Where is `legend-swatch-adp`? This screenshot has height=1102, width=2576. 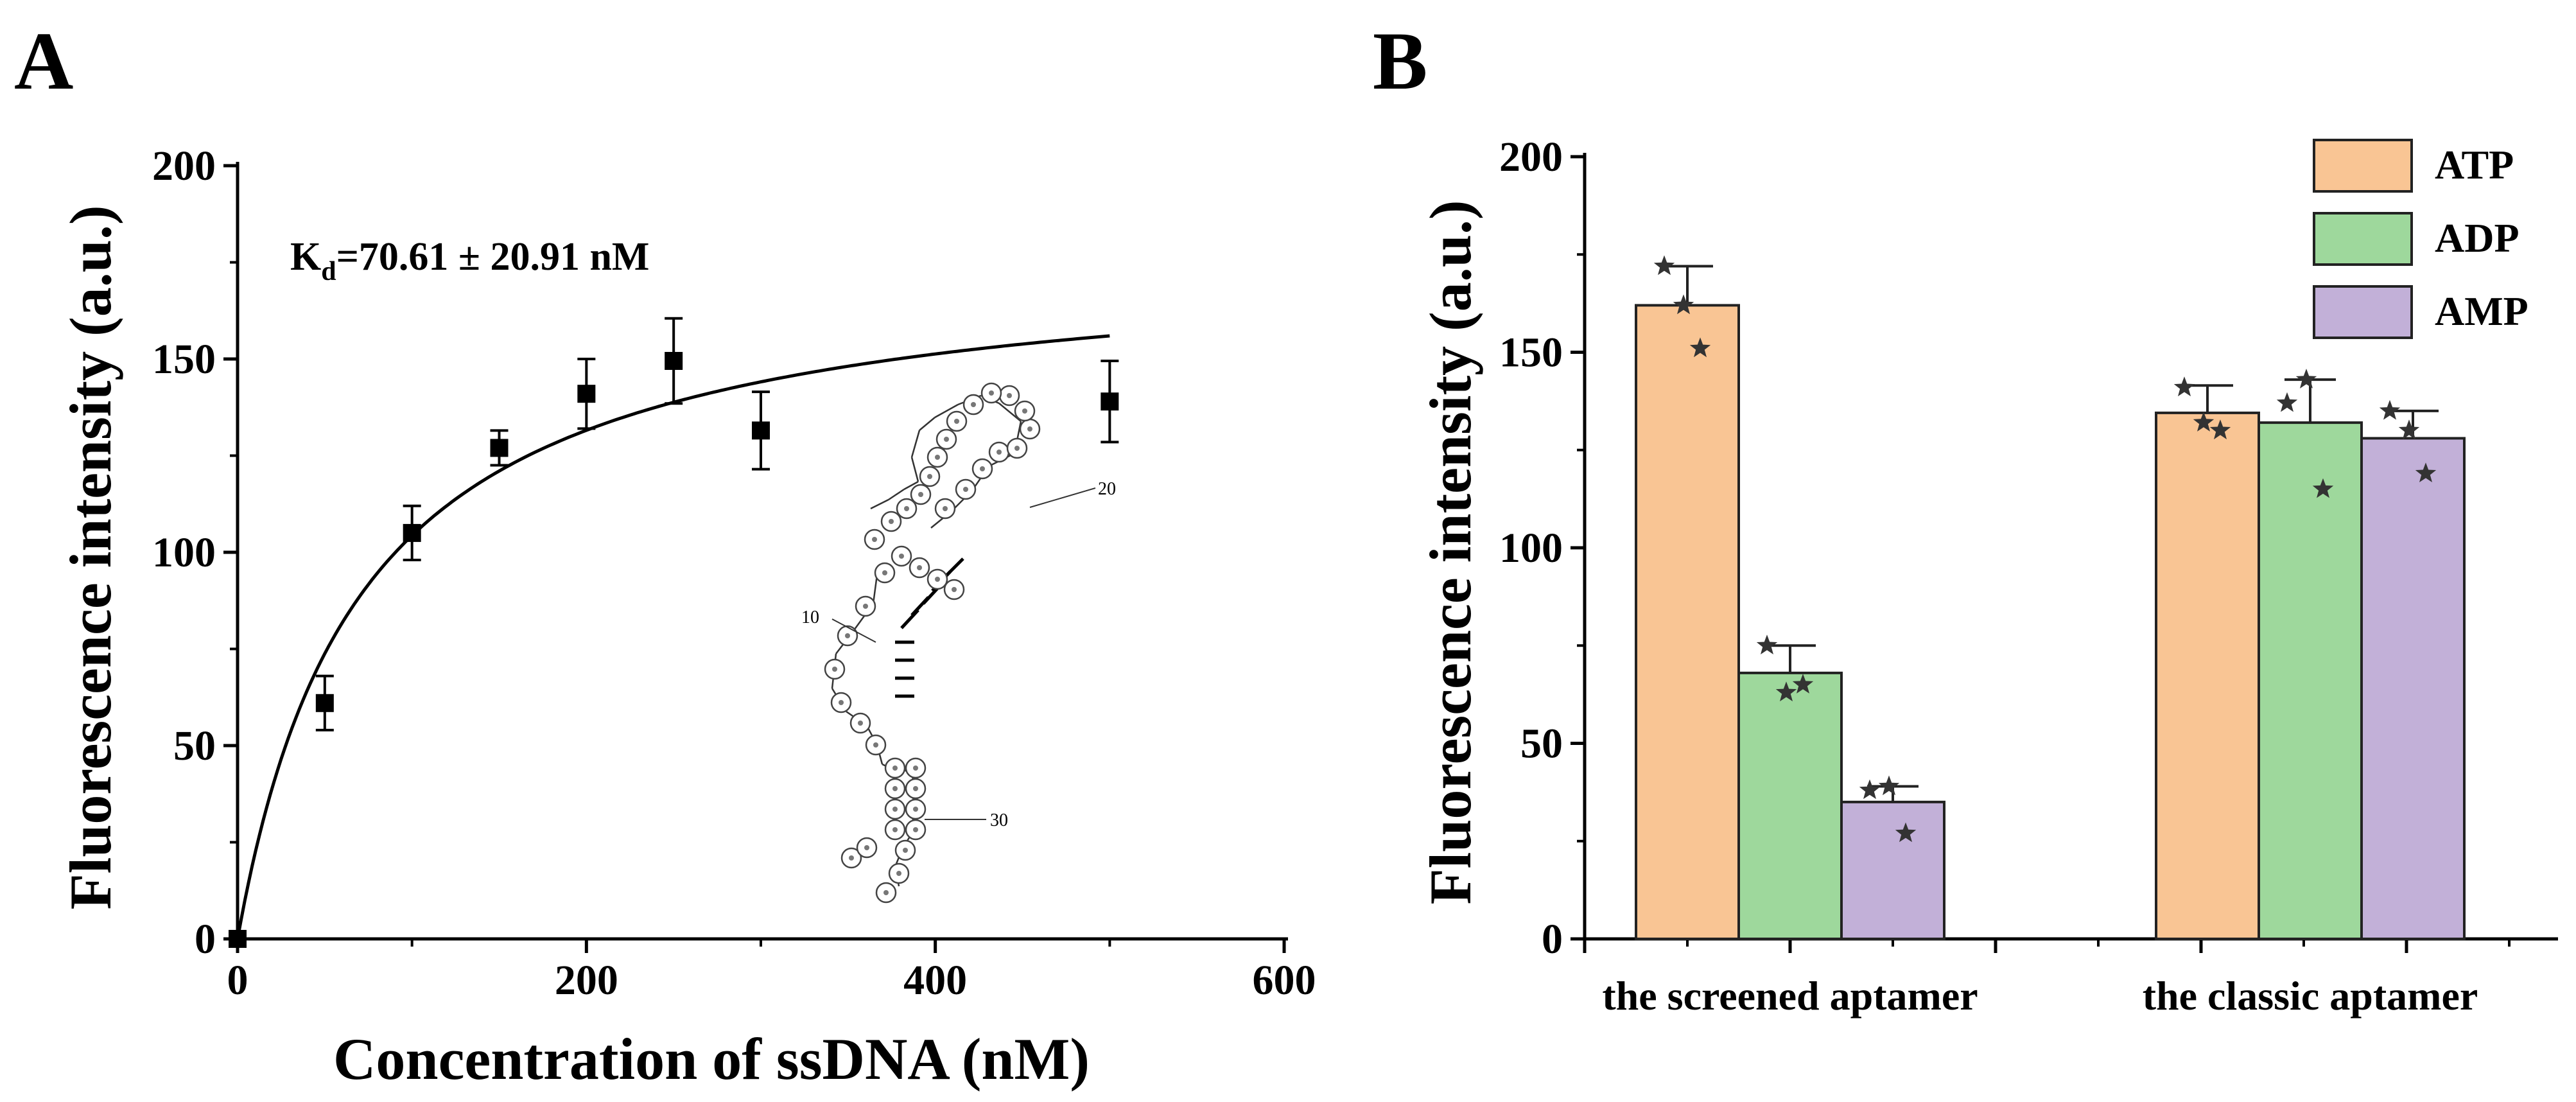
legend-swatch-adp is located at coordinates (2363, 239).